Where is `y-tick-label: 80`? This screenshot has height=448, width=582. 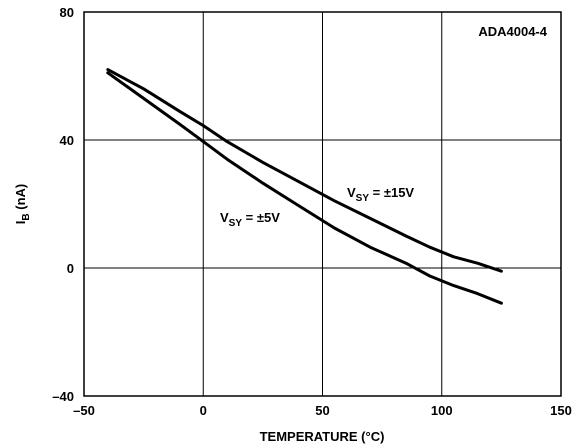 y-tick-label: 80 is located at coordinates (67, 12).